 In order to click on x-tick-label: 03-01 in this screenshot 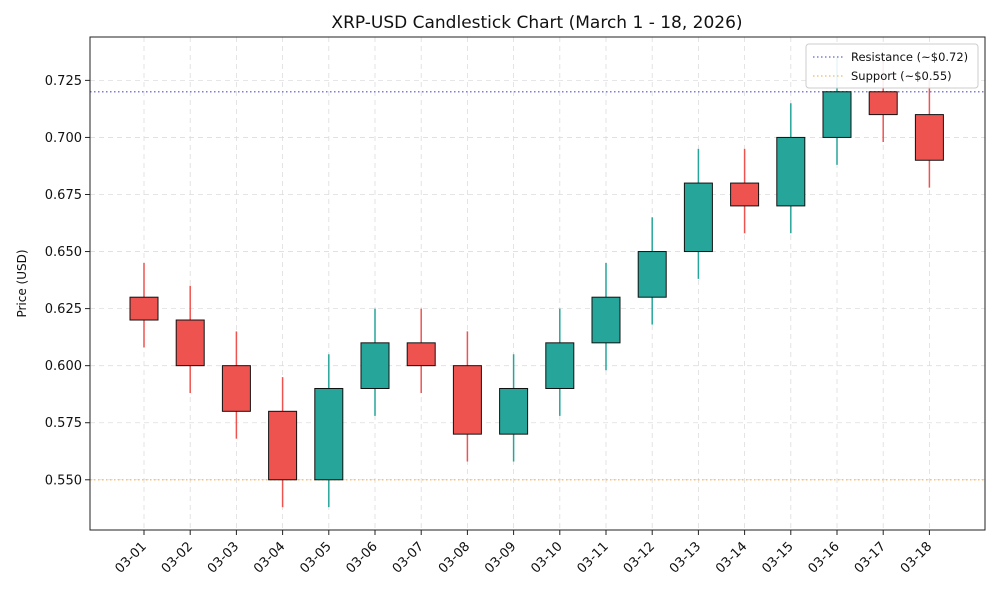, I will do `click(131, 557)`.